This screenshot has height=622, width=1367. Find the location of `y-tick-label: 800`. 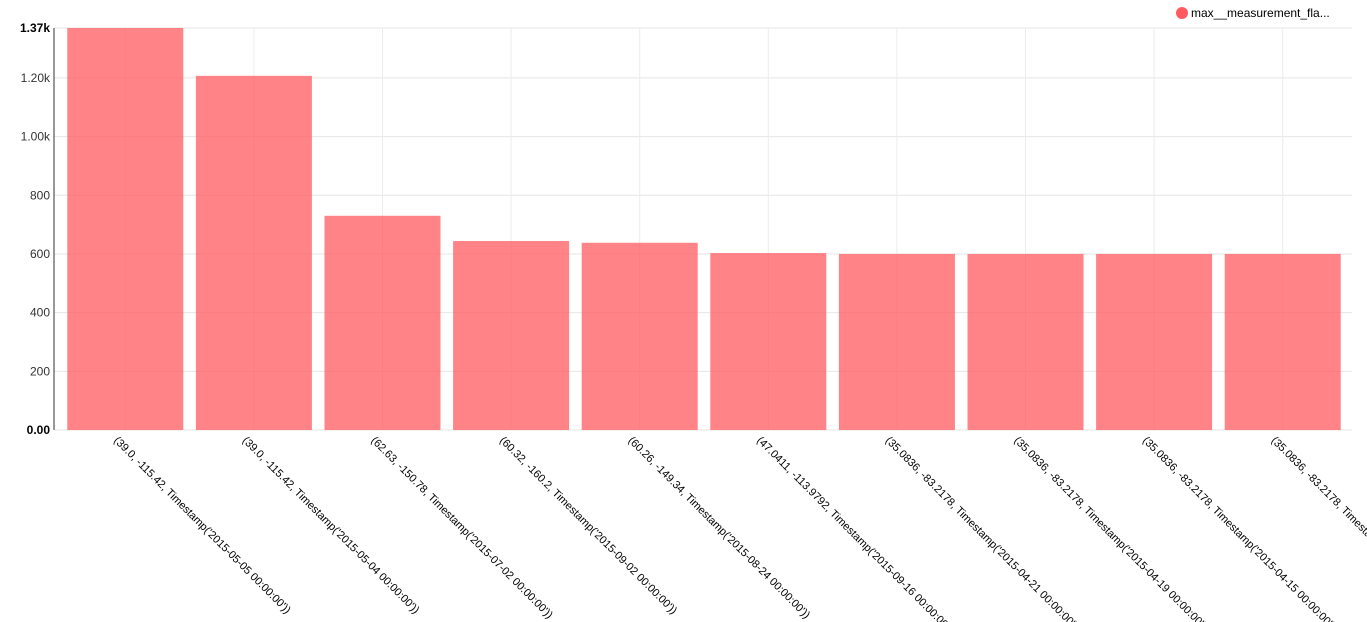

y-tick-label: 800 is located at coordinates (40, 195).